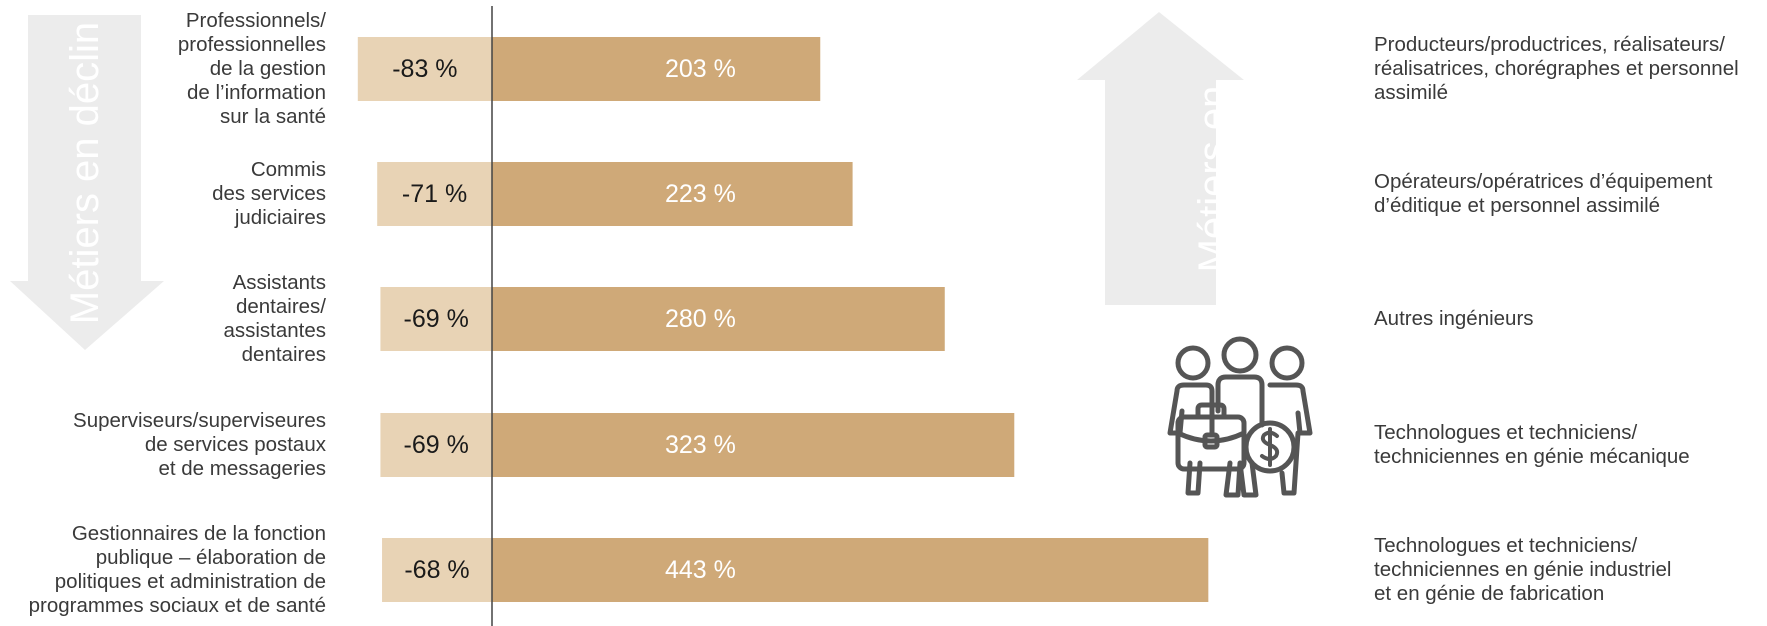 This screenshot has width=1767, height=626. I want to click on growth-value-label: 223 %, so click(700, 194).